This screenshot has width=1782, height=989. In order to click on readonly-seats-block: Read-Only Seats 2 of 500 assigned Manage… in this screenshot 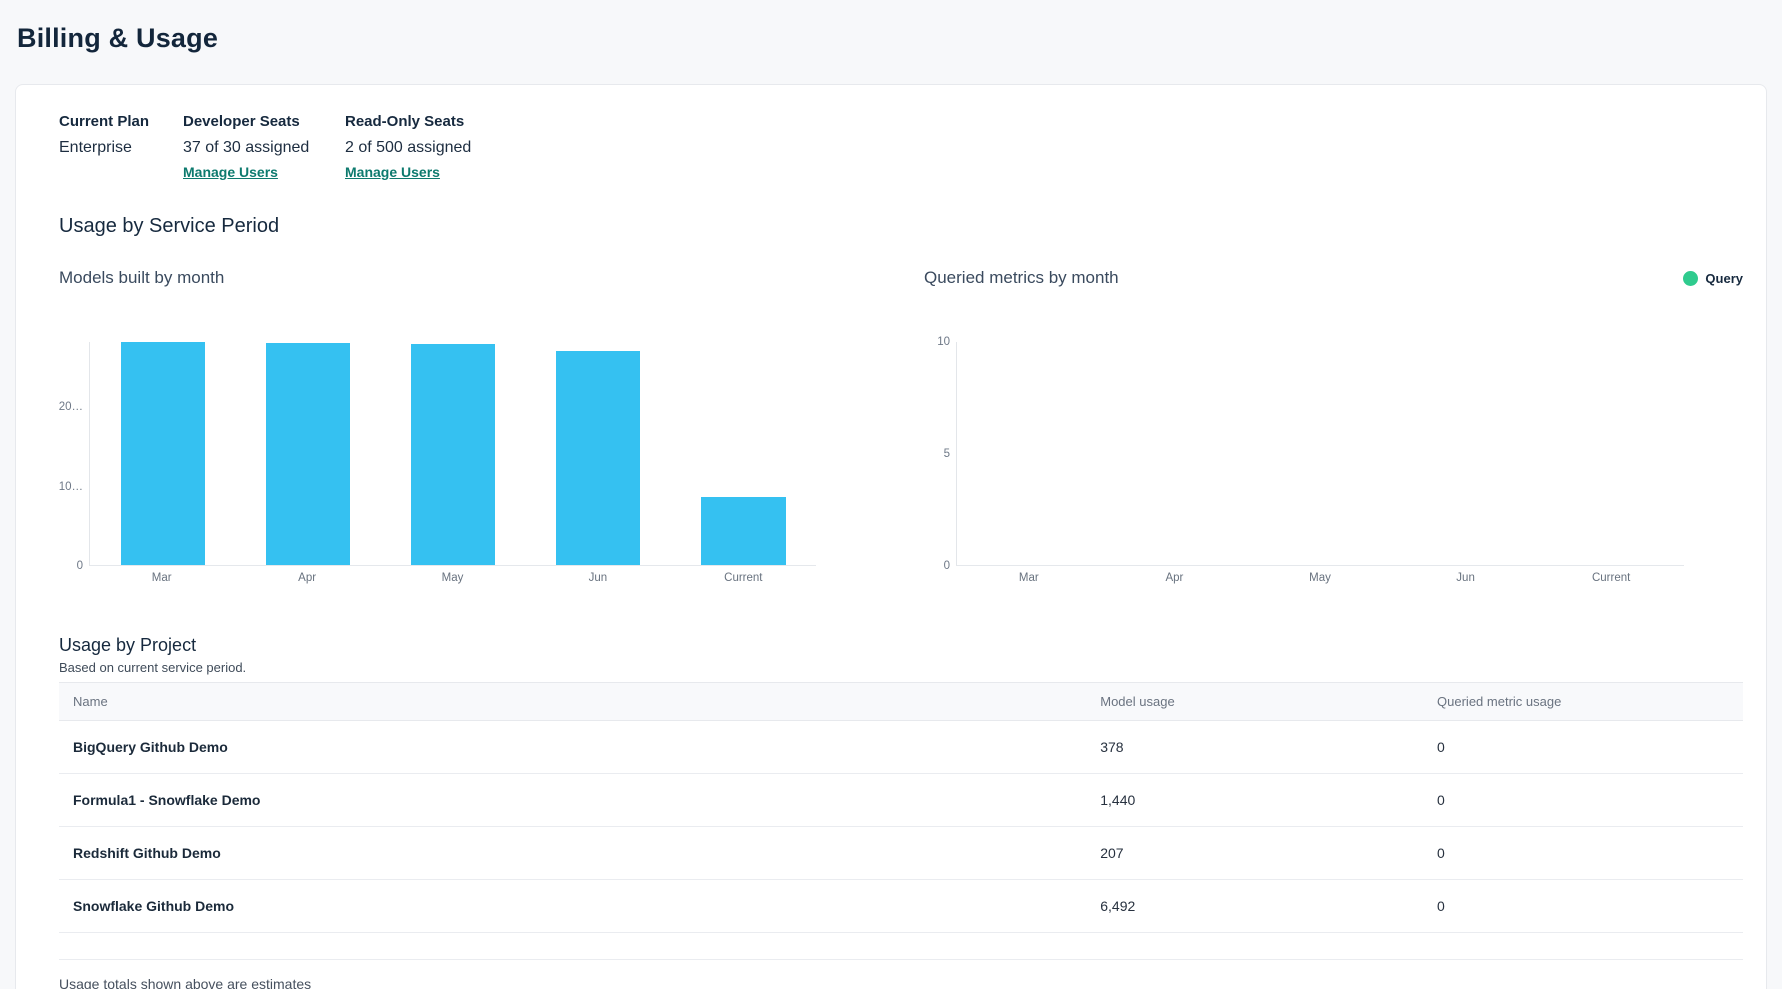, I will do `click(475, 147)`.